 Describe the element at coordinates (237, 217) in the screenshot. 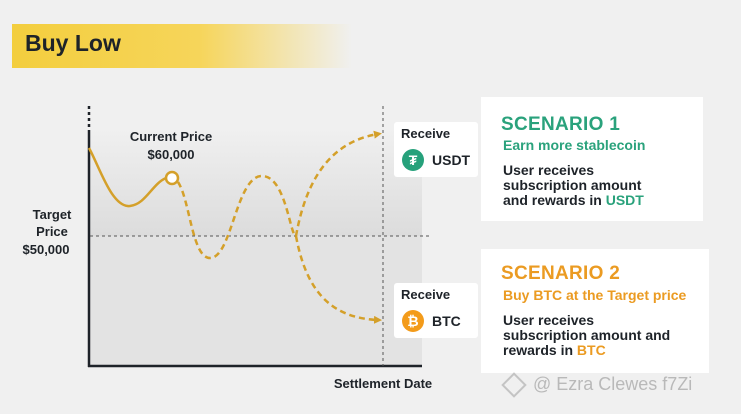

I see `price-path-dashed` at that location.